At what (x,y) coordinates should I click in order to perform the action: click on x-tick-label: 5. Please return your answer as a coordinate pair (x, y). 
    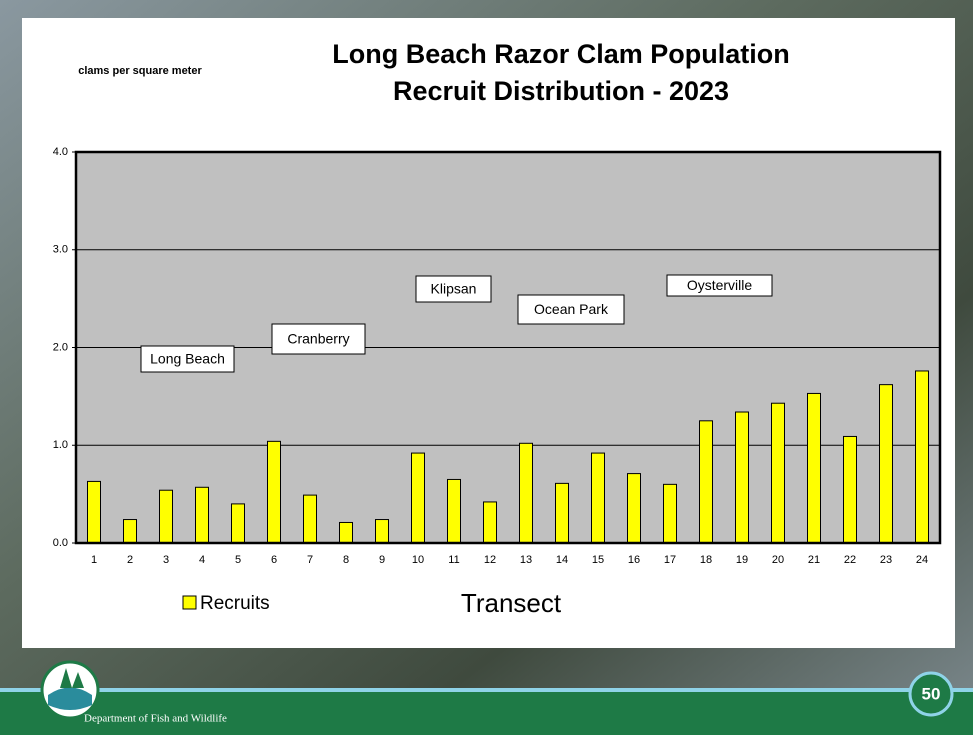
    Looking at the image, I should click on (238, 560).